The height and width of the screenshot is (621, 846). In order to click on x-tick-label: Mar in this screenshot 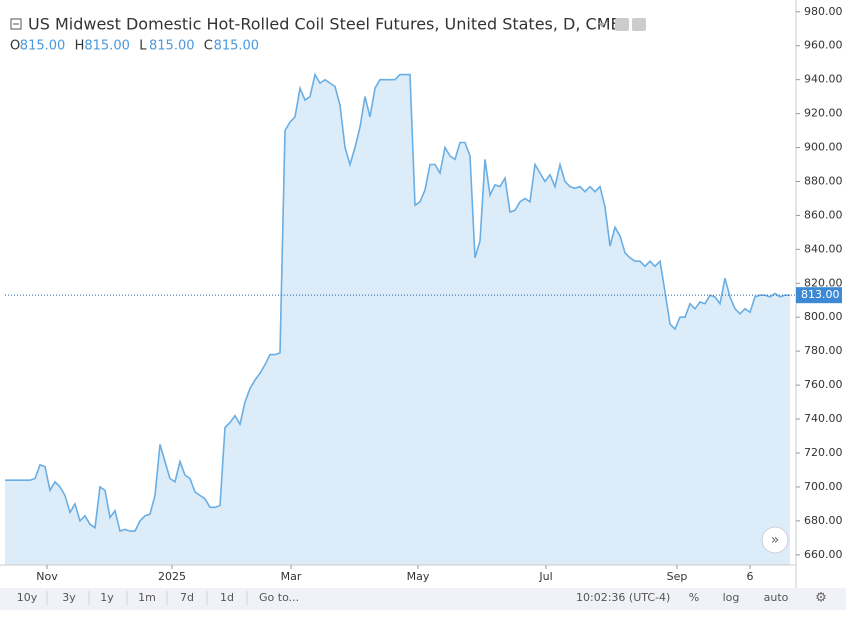, I will do `click(291, 576)`.